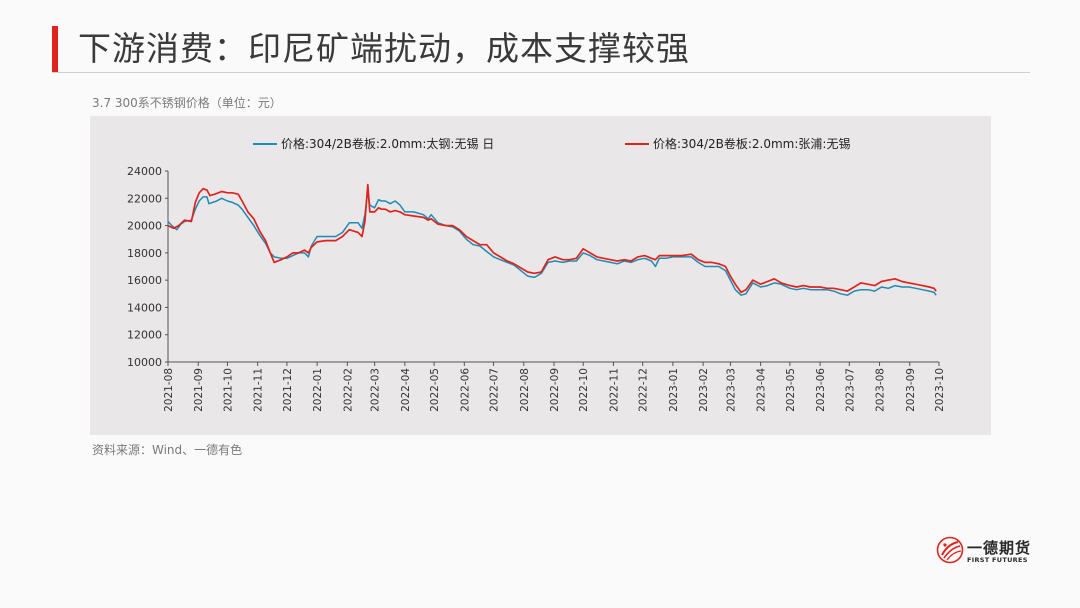  Describe the element at coordinates (704, 390) in the screenshot. I see `x-tick-label: 2023-02` at that location.